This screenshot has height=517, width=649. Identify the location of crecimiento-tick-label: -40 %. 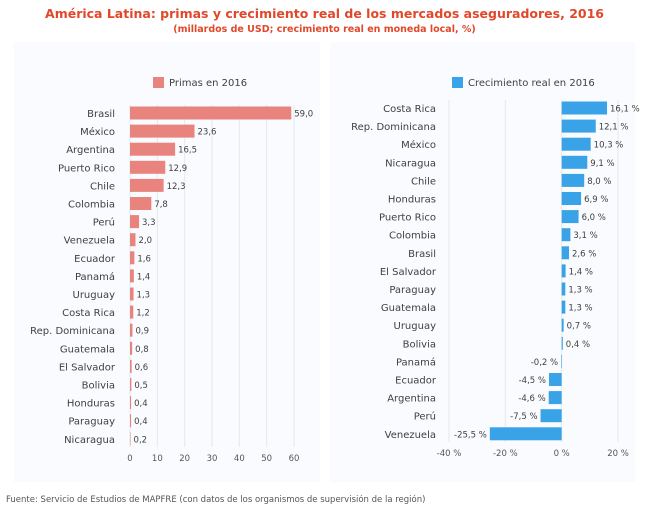
(449, 454).